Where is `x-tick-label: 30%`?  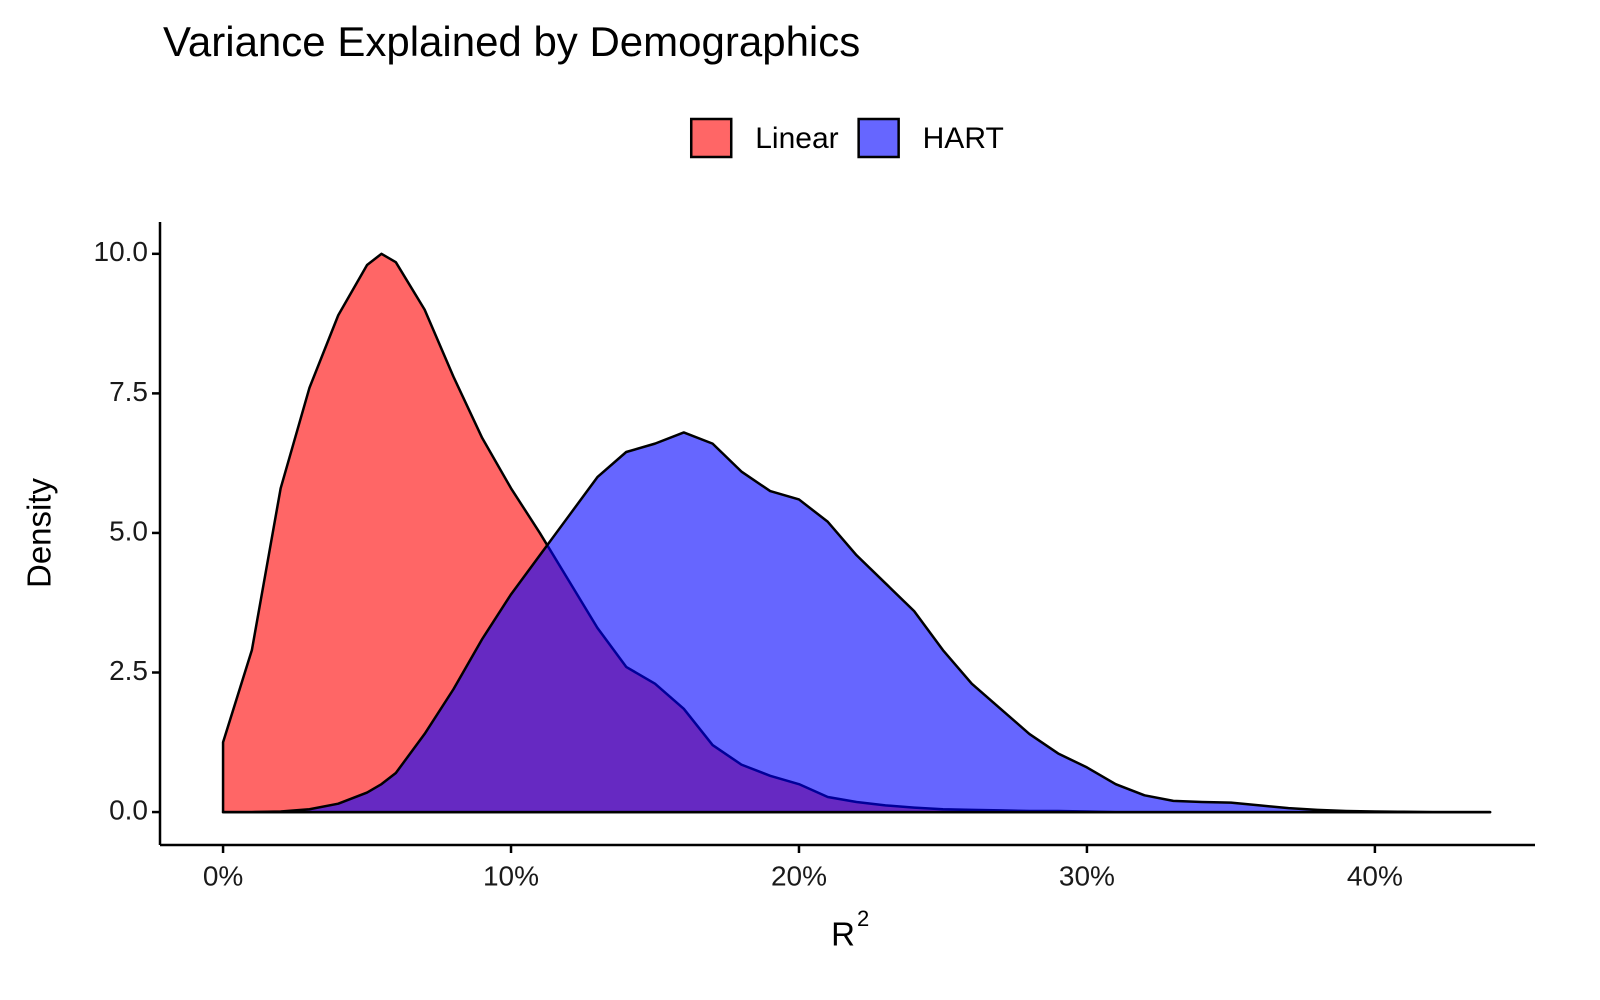 x-tick-label: 30% is located at coordinates (1087, 875).